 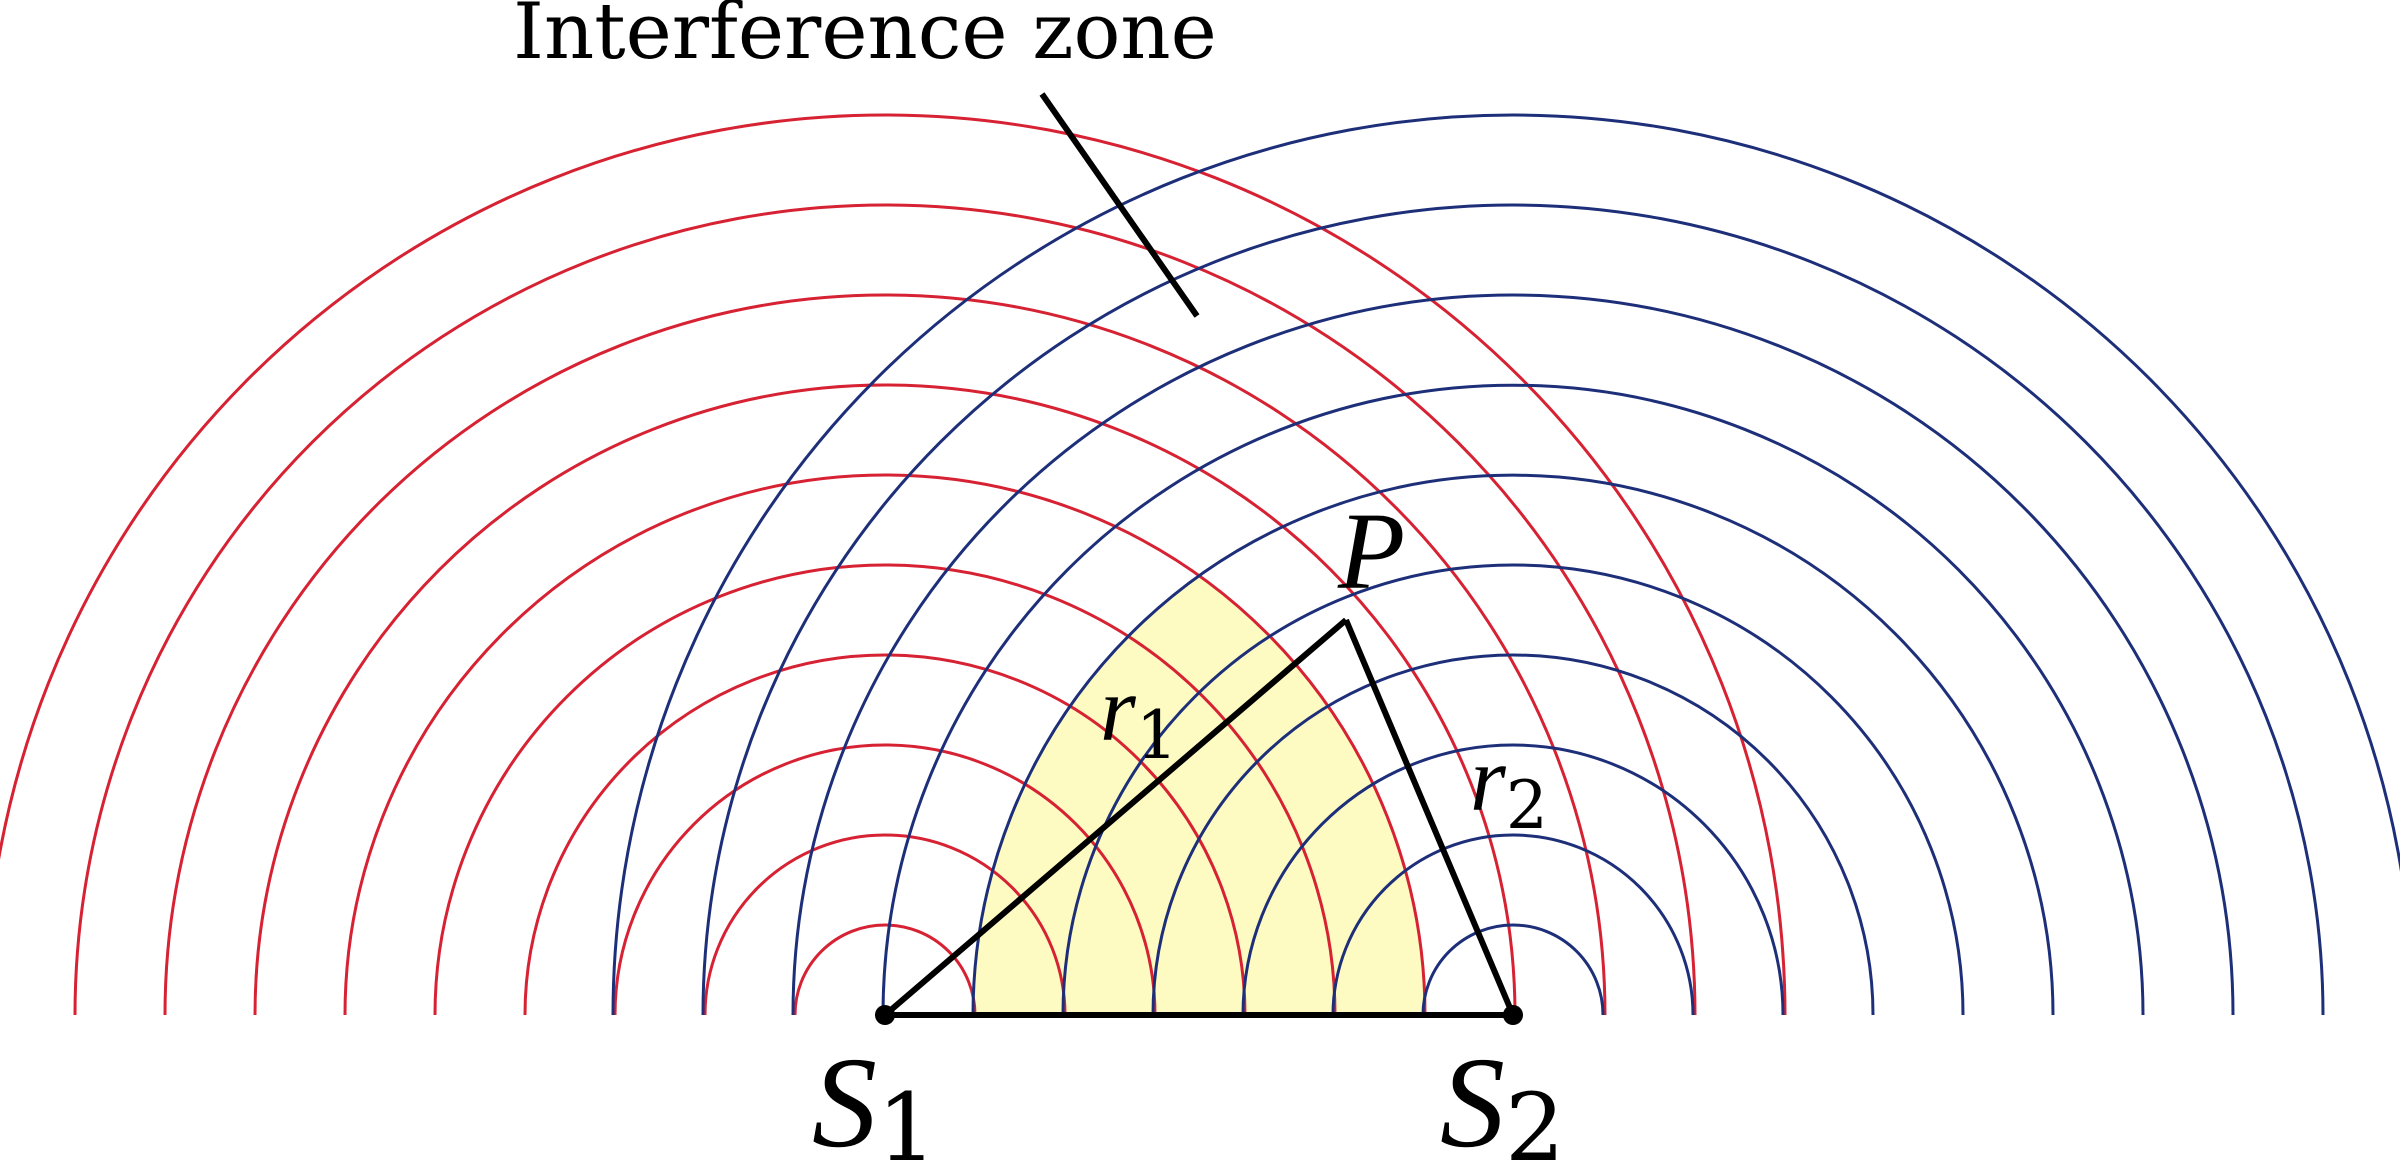 I want to click on source-2-label: S2, so click(x=1502, y=1099).